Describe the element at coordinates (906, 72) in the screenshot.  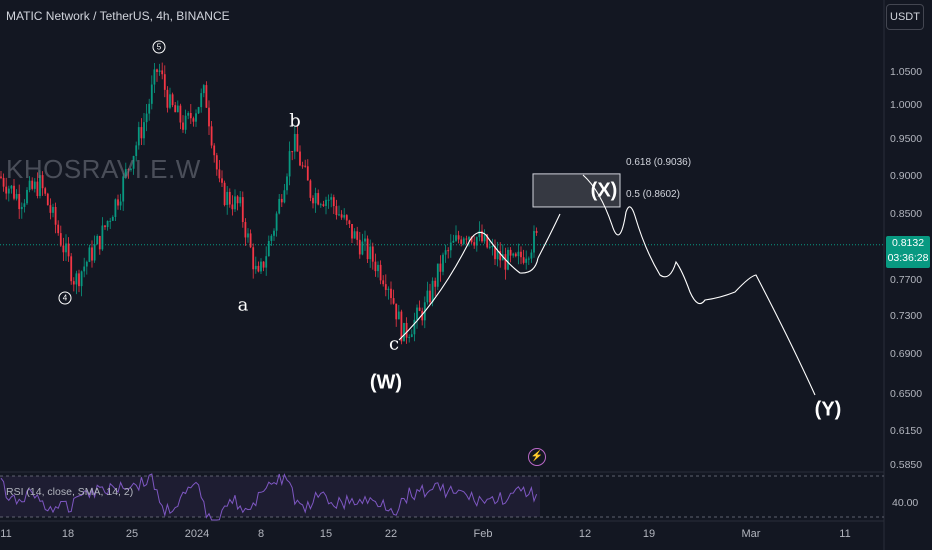
I see `price-tick-label: 1.0500` at that location.